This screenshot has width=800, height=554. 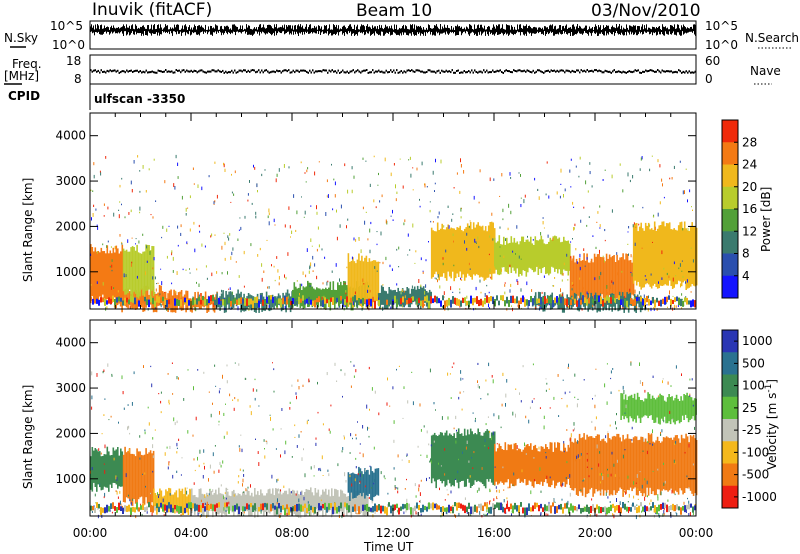 I want to click on velocity-colorbar-tick-label: 25, so click(x=749, y=408).